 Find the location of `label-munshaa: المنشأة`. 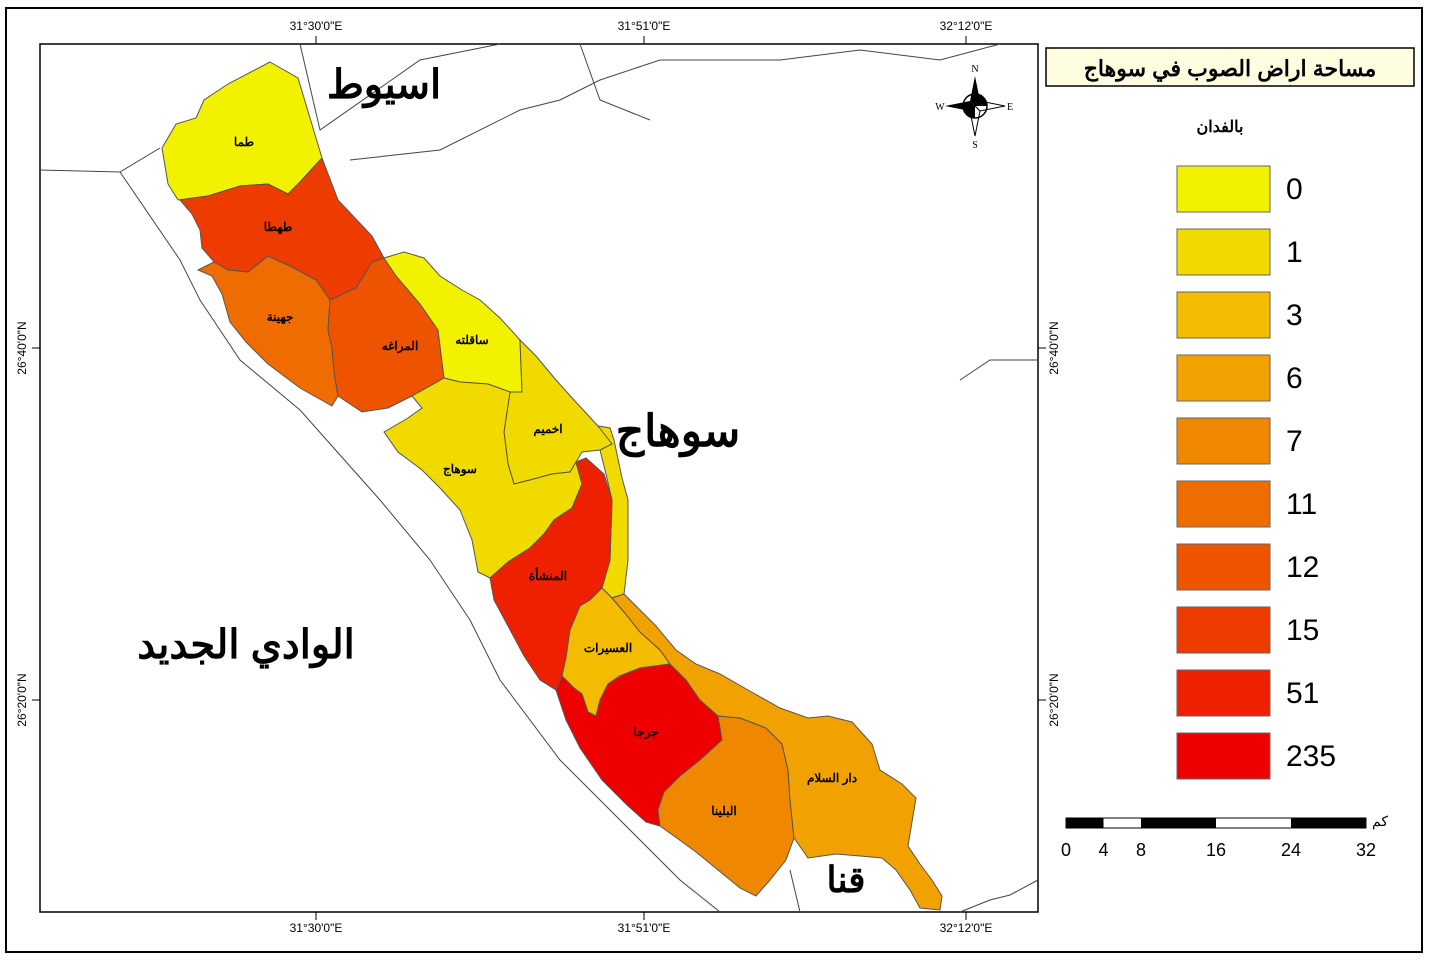

label-munshaa: المنشأة is located at coordinates (548, 575).